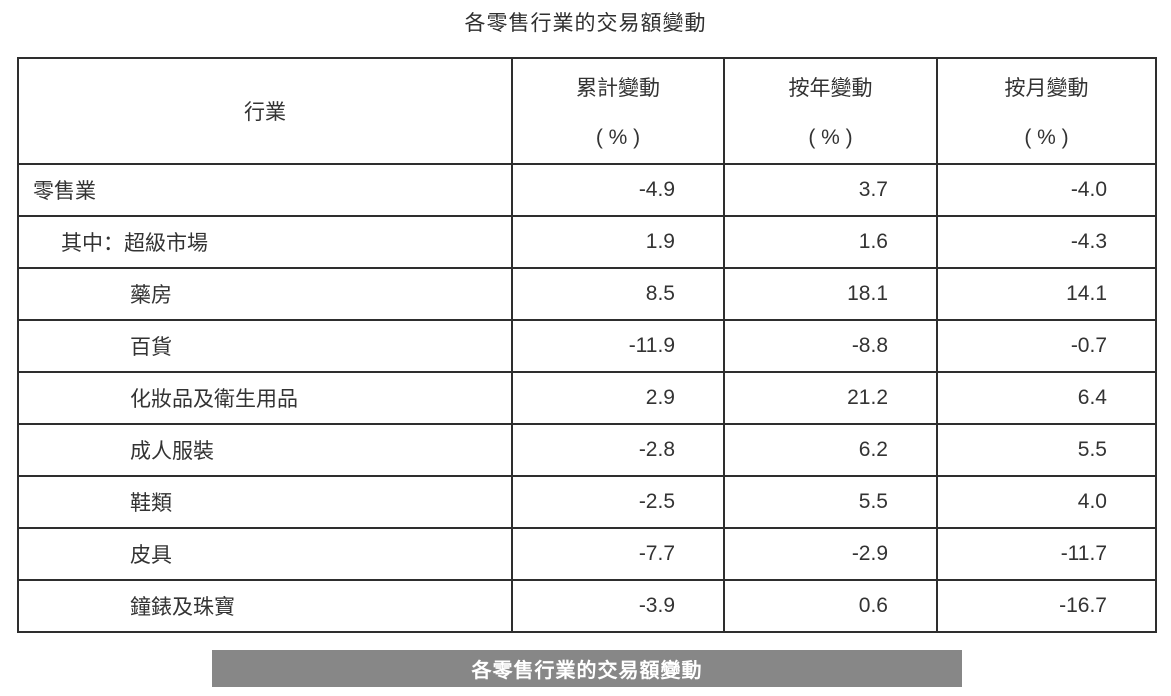  I want to click on table-row: 成人服裝 -2.8 6.2 5.5, so click(587, 450).